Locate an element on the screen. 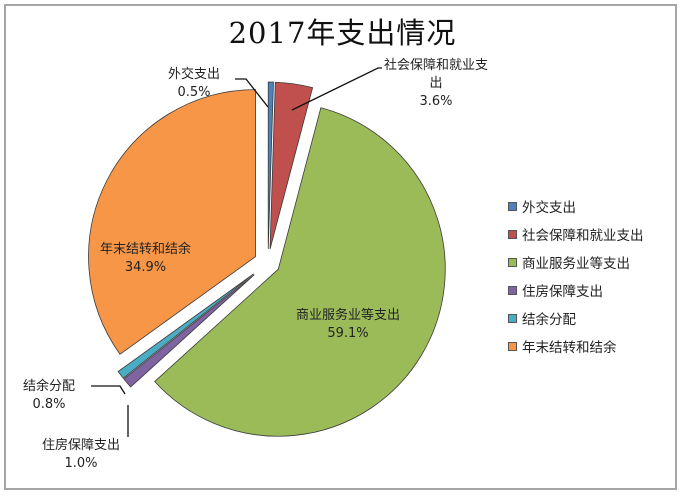 Image resolution: width=685 pixels, height=497 pixels. label-name: 商业服务业等支出 is located at coordinates (348, 315).